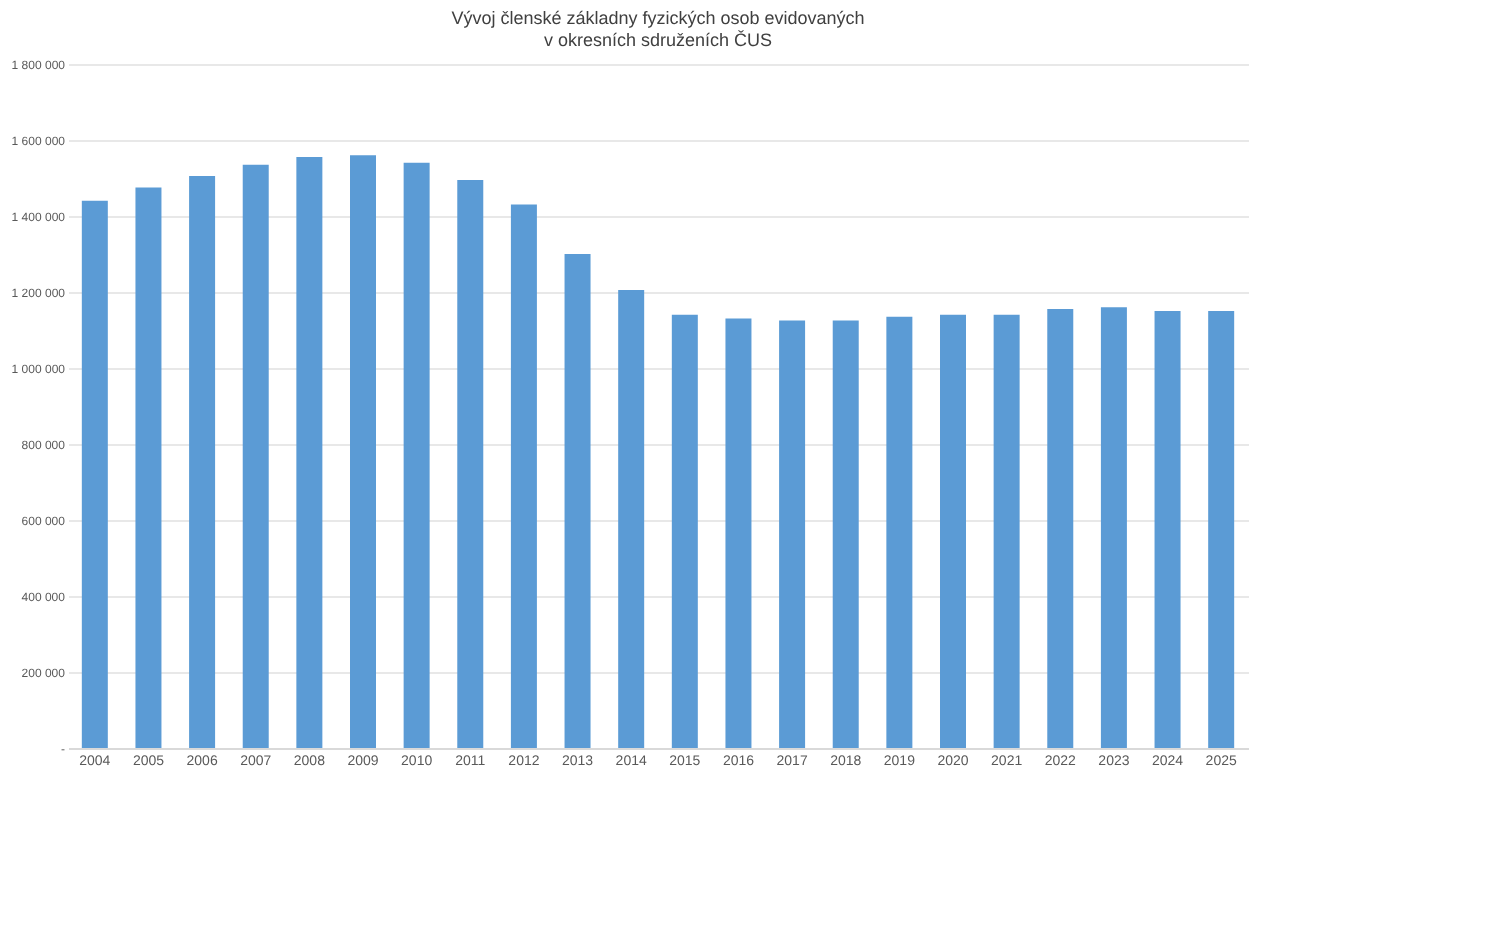 The width and height of the screenshot is (1512, 932). Describe the element at coordinates (658, 18) in the screenshot. I see `text: Vývoj členské základny fyzických osob evidovaných` at that location.